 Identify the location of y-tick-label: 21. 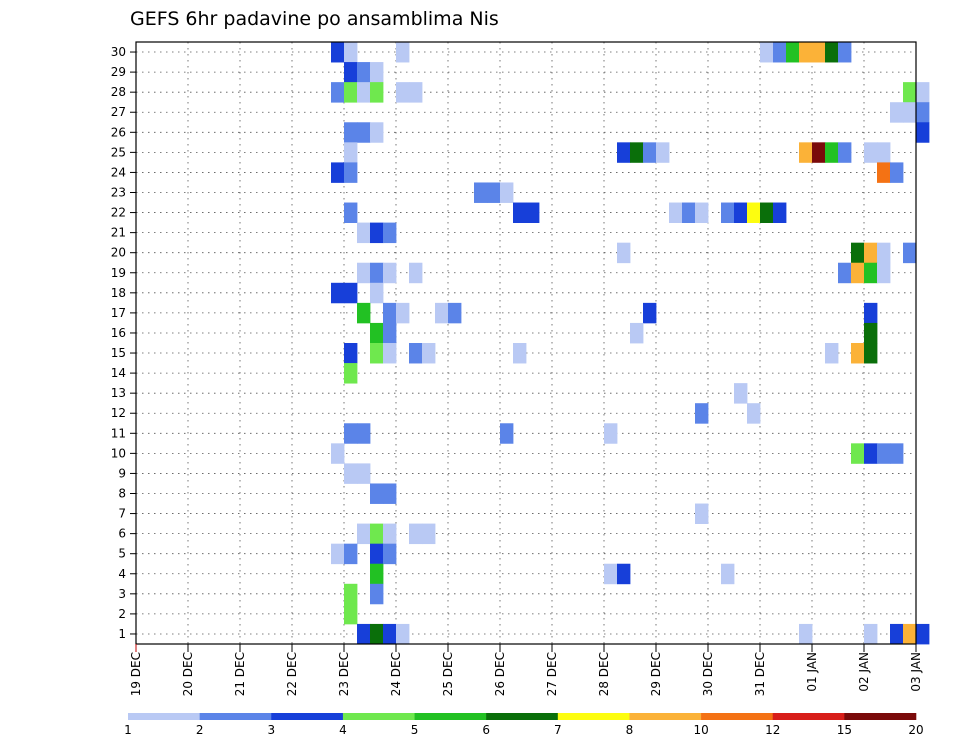
(118, 233).